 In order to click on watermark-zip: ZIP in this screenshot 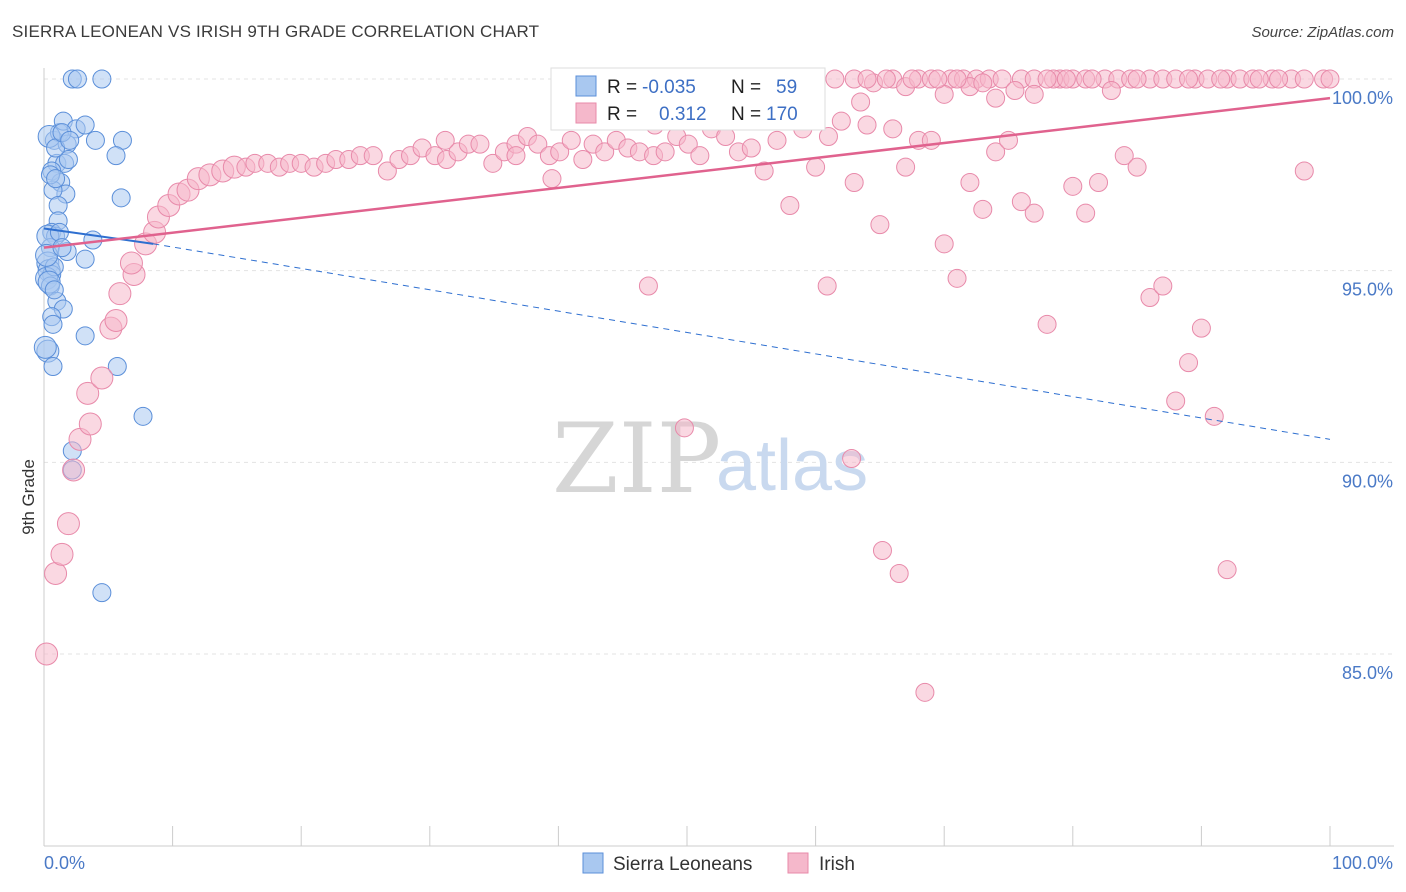, I will do `click(636, 459)`.